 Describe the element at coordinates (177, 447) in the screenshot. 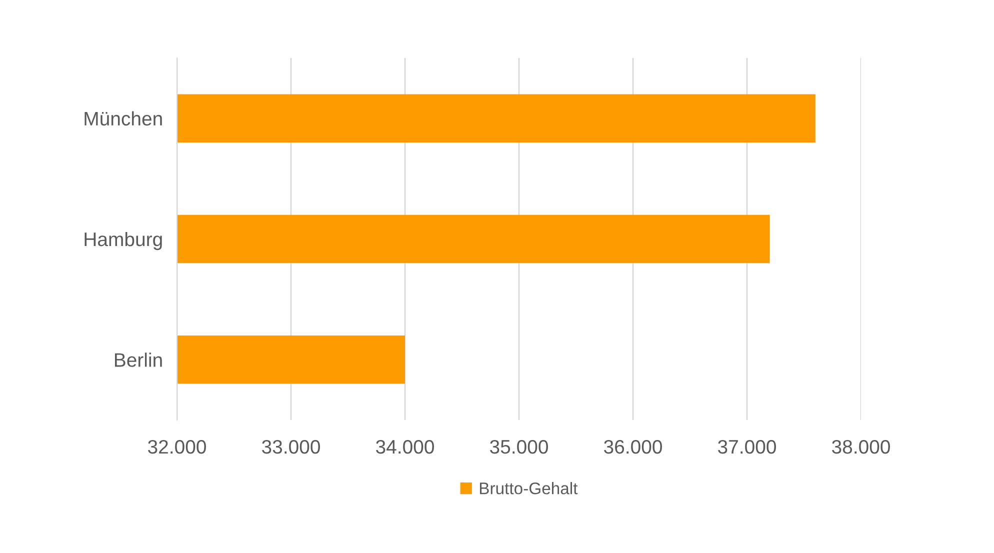

I see `x-tick-label: 32.000` at that location.